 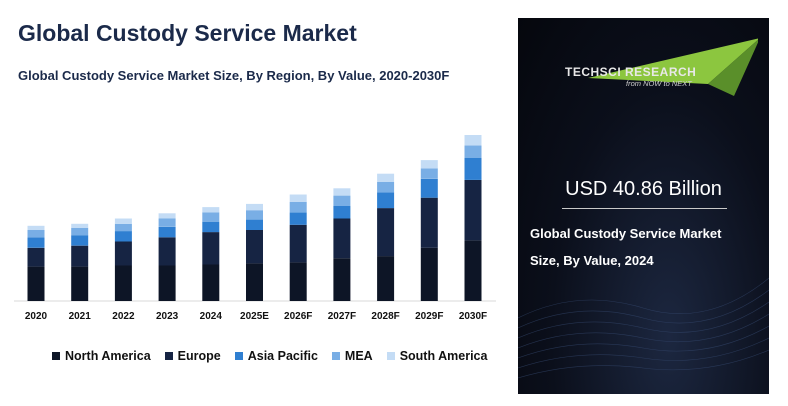 I want to click on bar-south-america-2028f, so click(x=386, y=177).